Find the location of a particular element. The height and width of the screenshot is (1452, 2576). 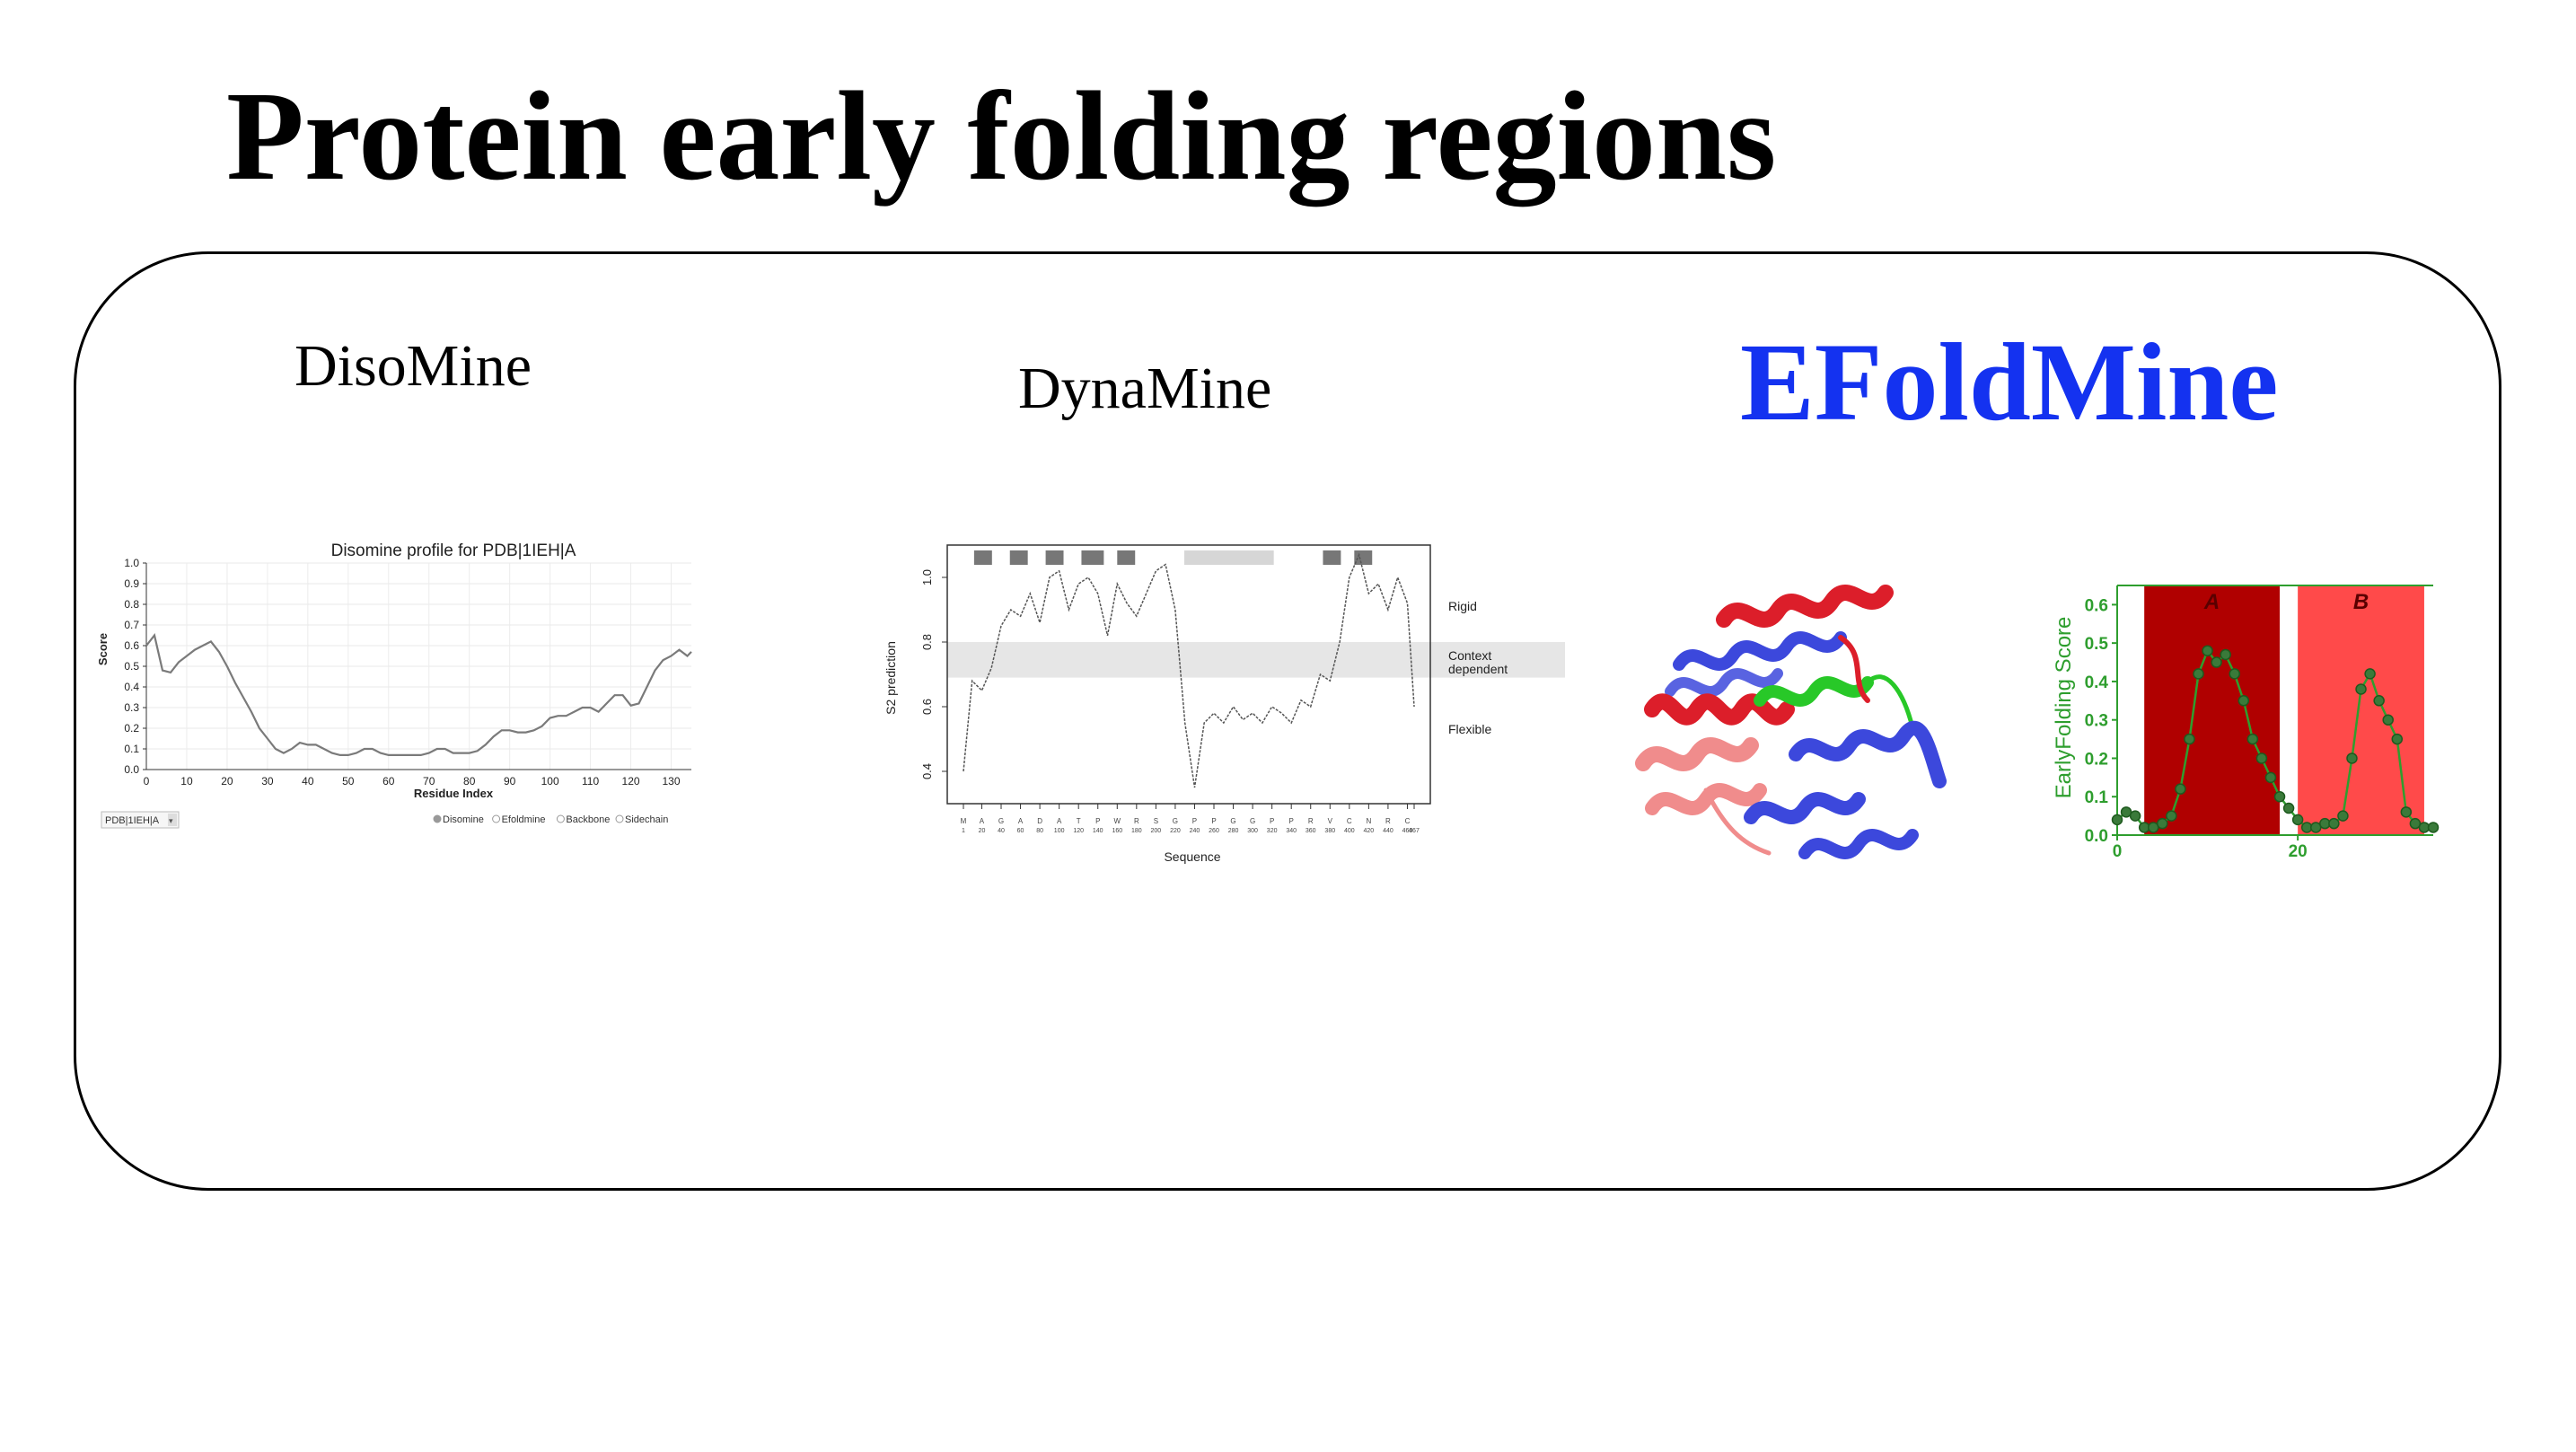

efoldmine-ytick-label: 0.2 is located at coordinates (2096, 759).